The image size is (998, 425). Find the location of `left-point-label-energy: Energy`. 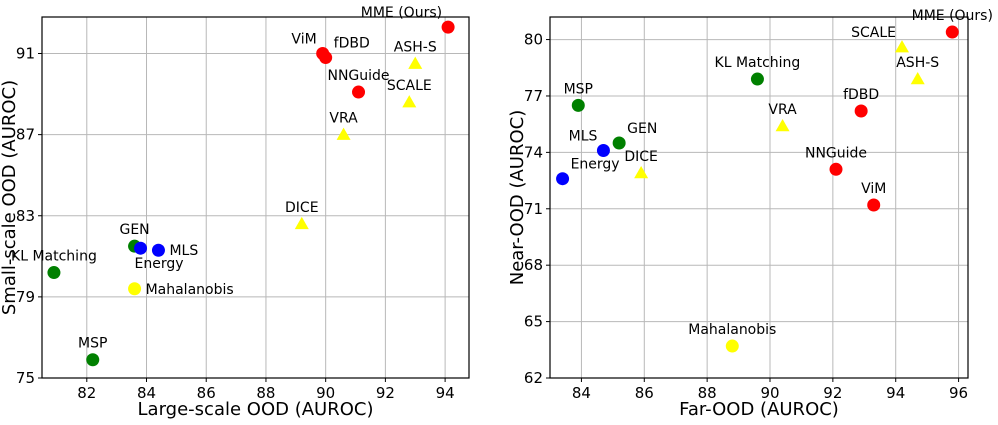

left-point-label-energy: Energy is located at coordinates (159, 264).